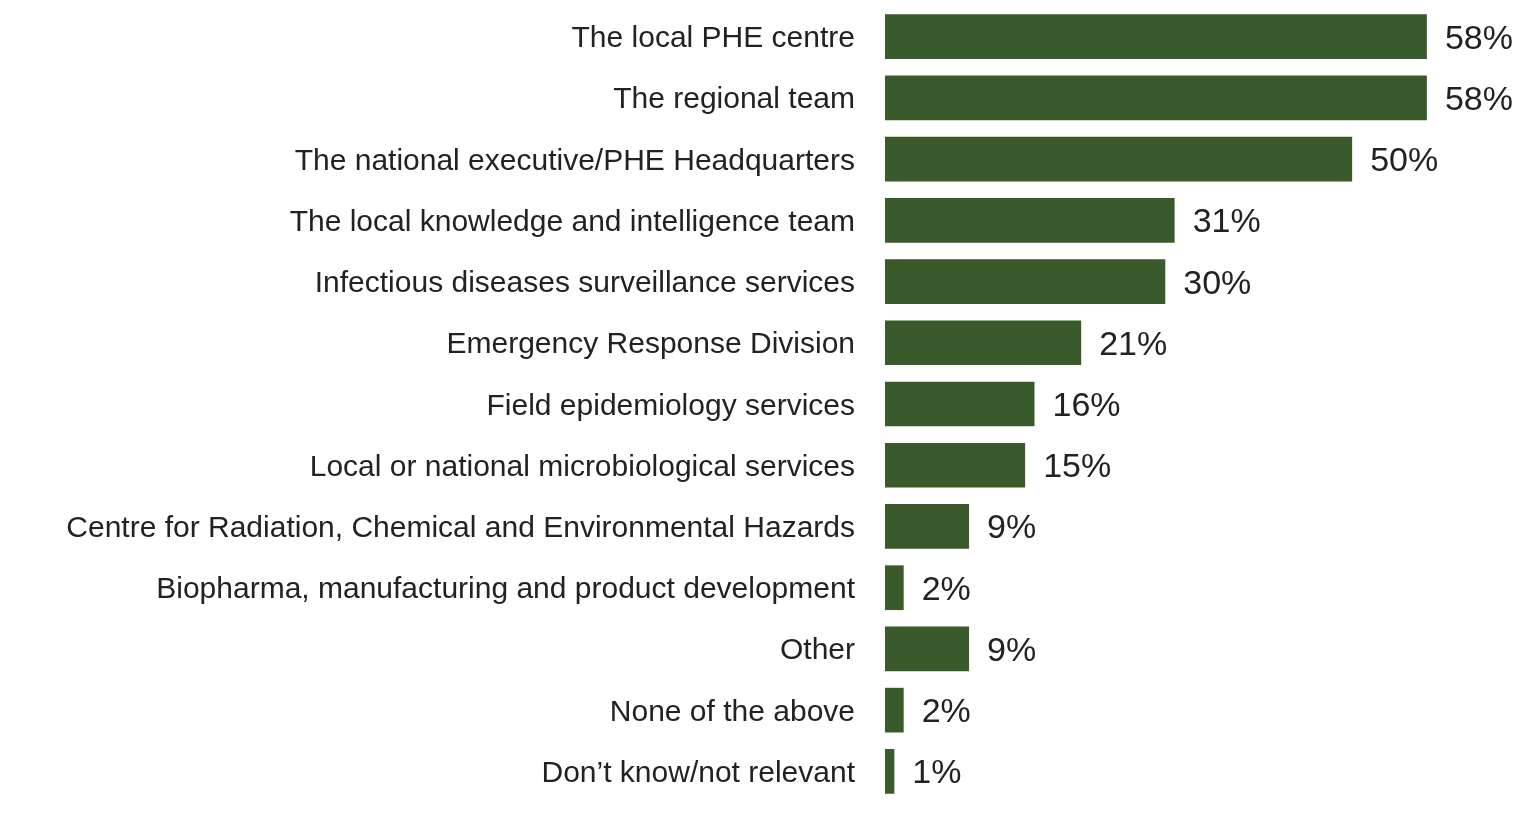  I want to click on y-tick-label: Don’t know/not relevant, so click(698, 771).